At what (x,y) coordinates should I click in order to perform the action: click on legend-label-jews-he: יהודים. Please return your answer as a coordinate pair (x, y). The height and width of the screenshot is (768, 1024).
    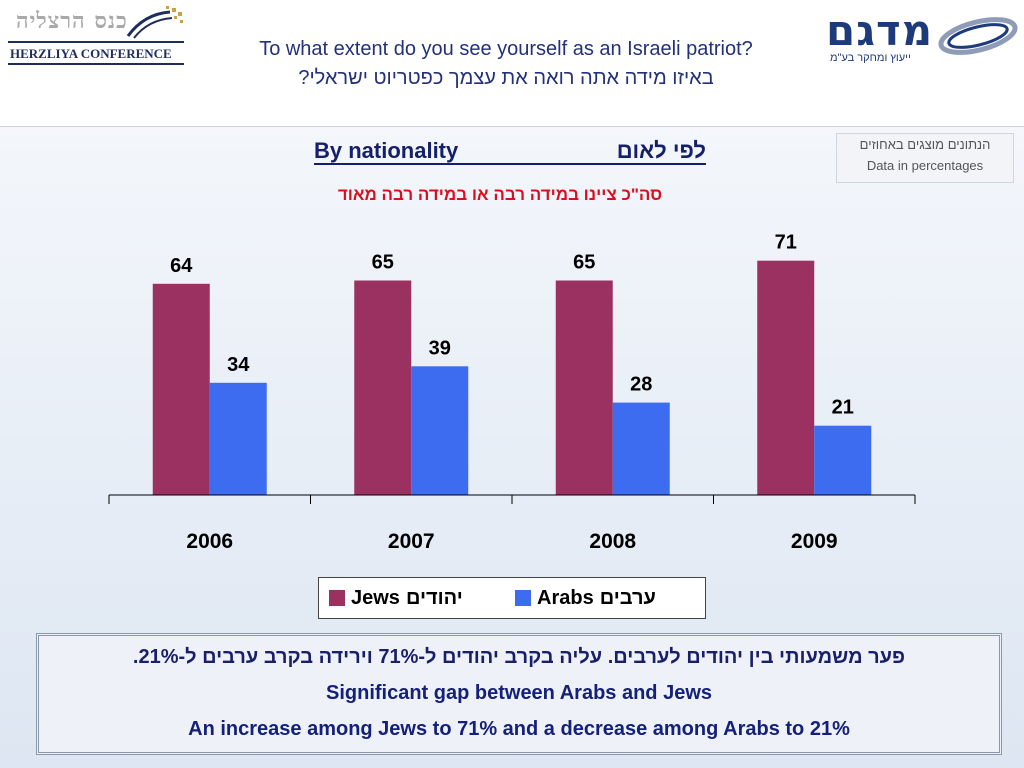
    Looking at the image, I should click on (434, 597).